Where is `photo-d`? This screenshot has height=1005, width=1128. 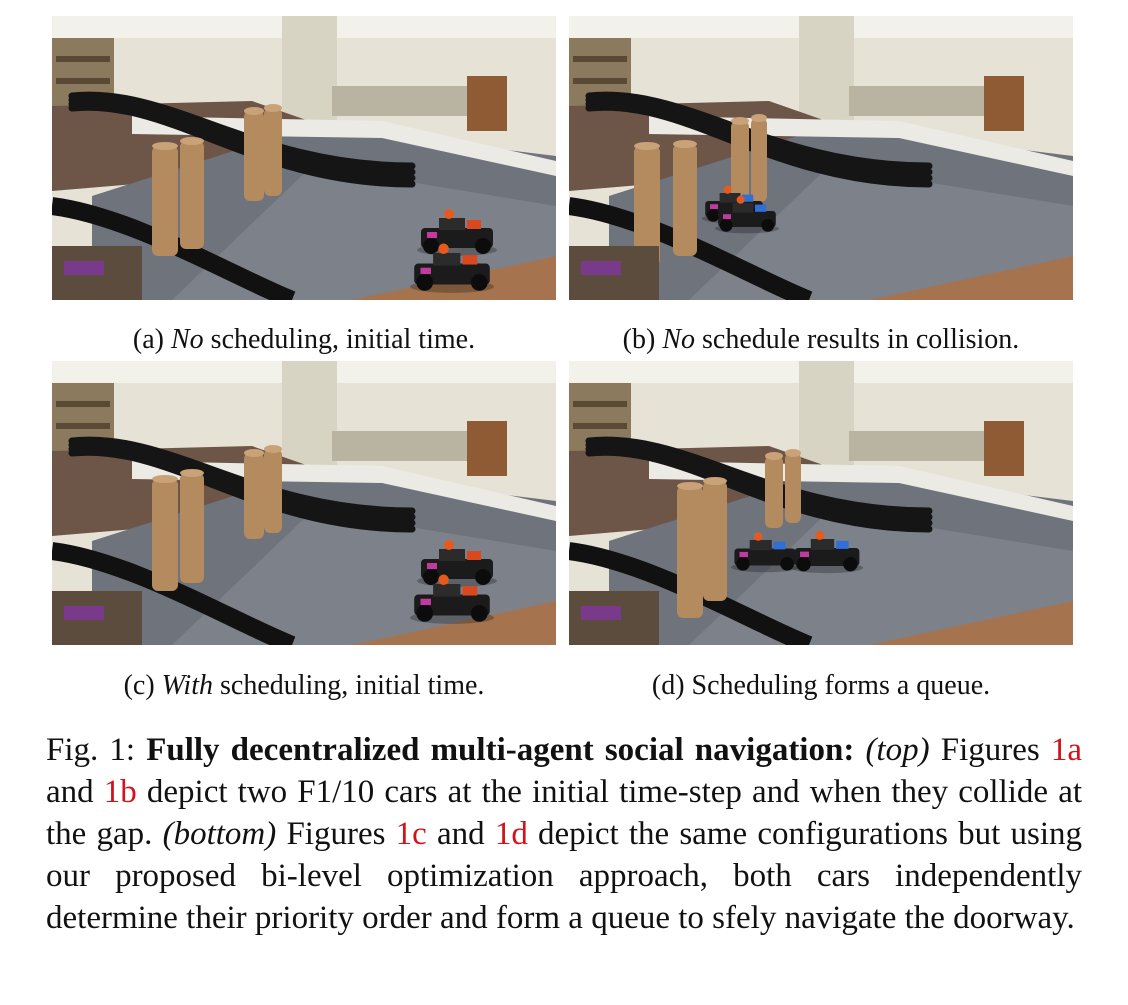
photo-d is located at coordinates (821, 503).